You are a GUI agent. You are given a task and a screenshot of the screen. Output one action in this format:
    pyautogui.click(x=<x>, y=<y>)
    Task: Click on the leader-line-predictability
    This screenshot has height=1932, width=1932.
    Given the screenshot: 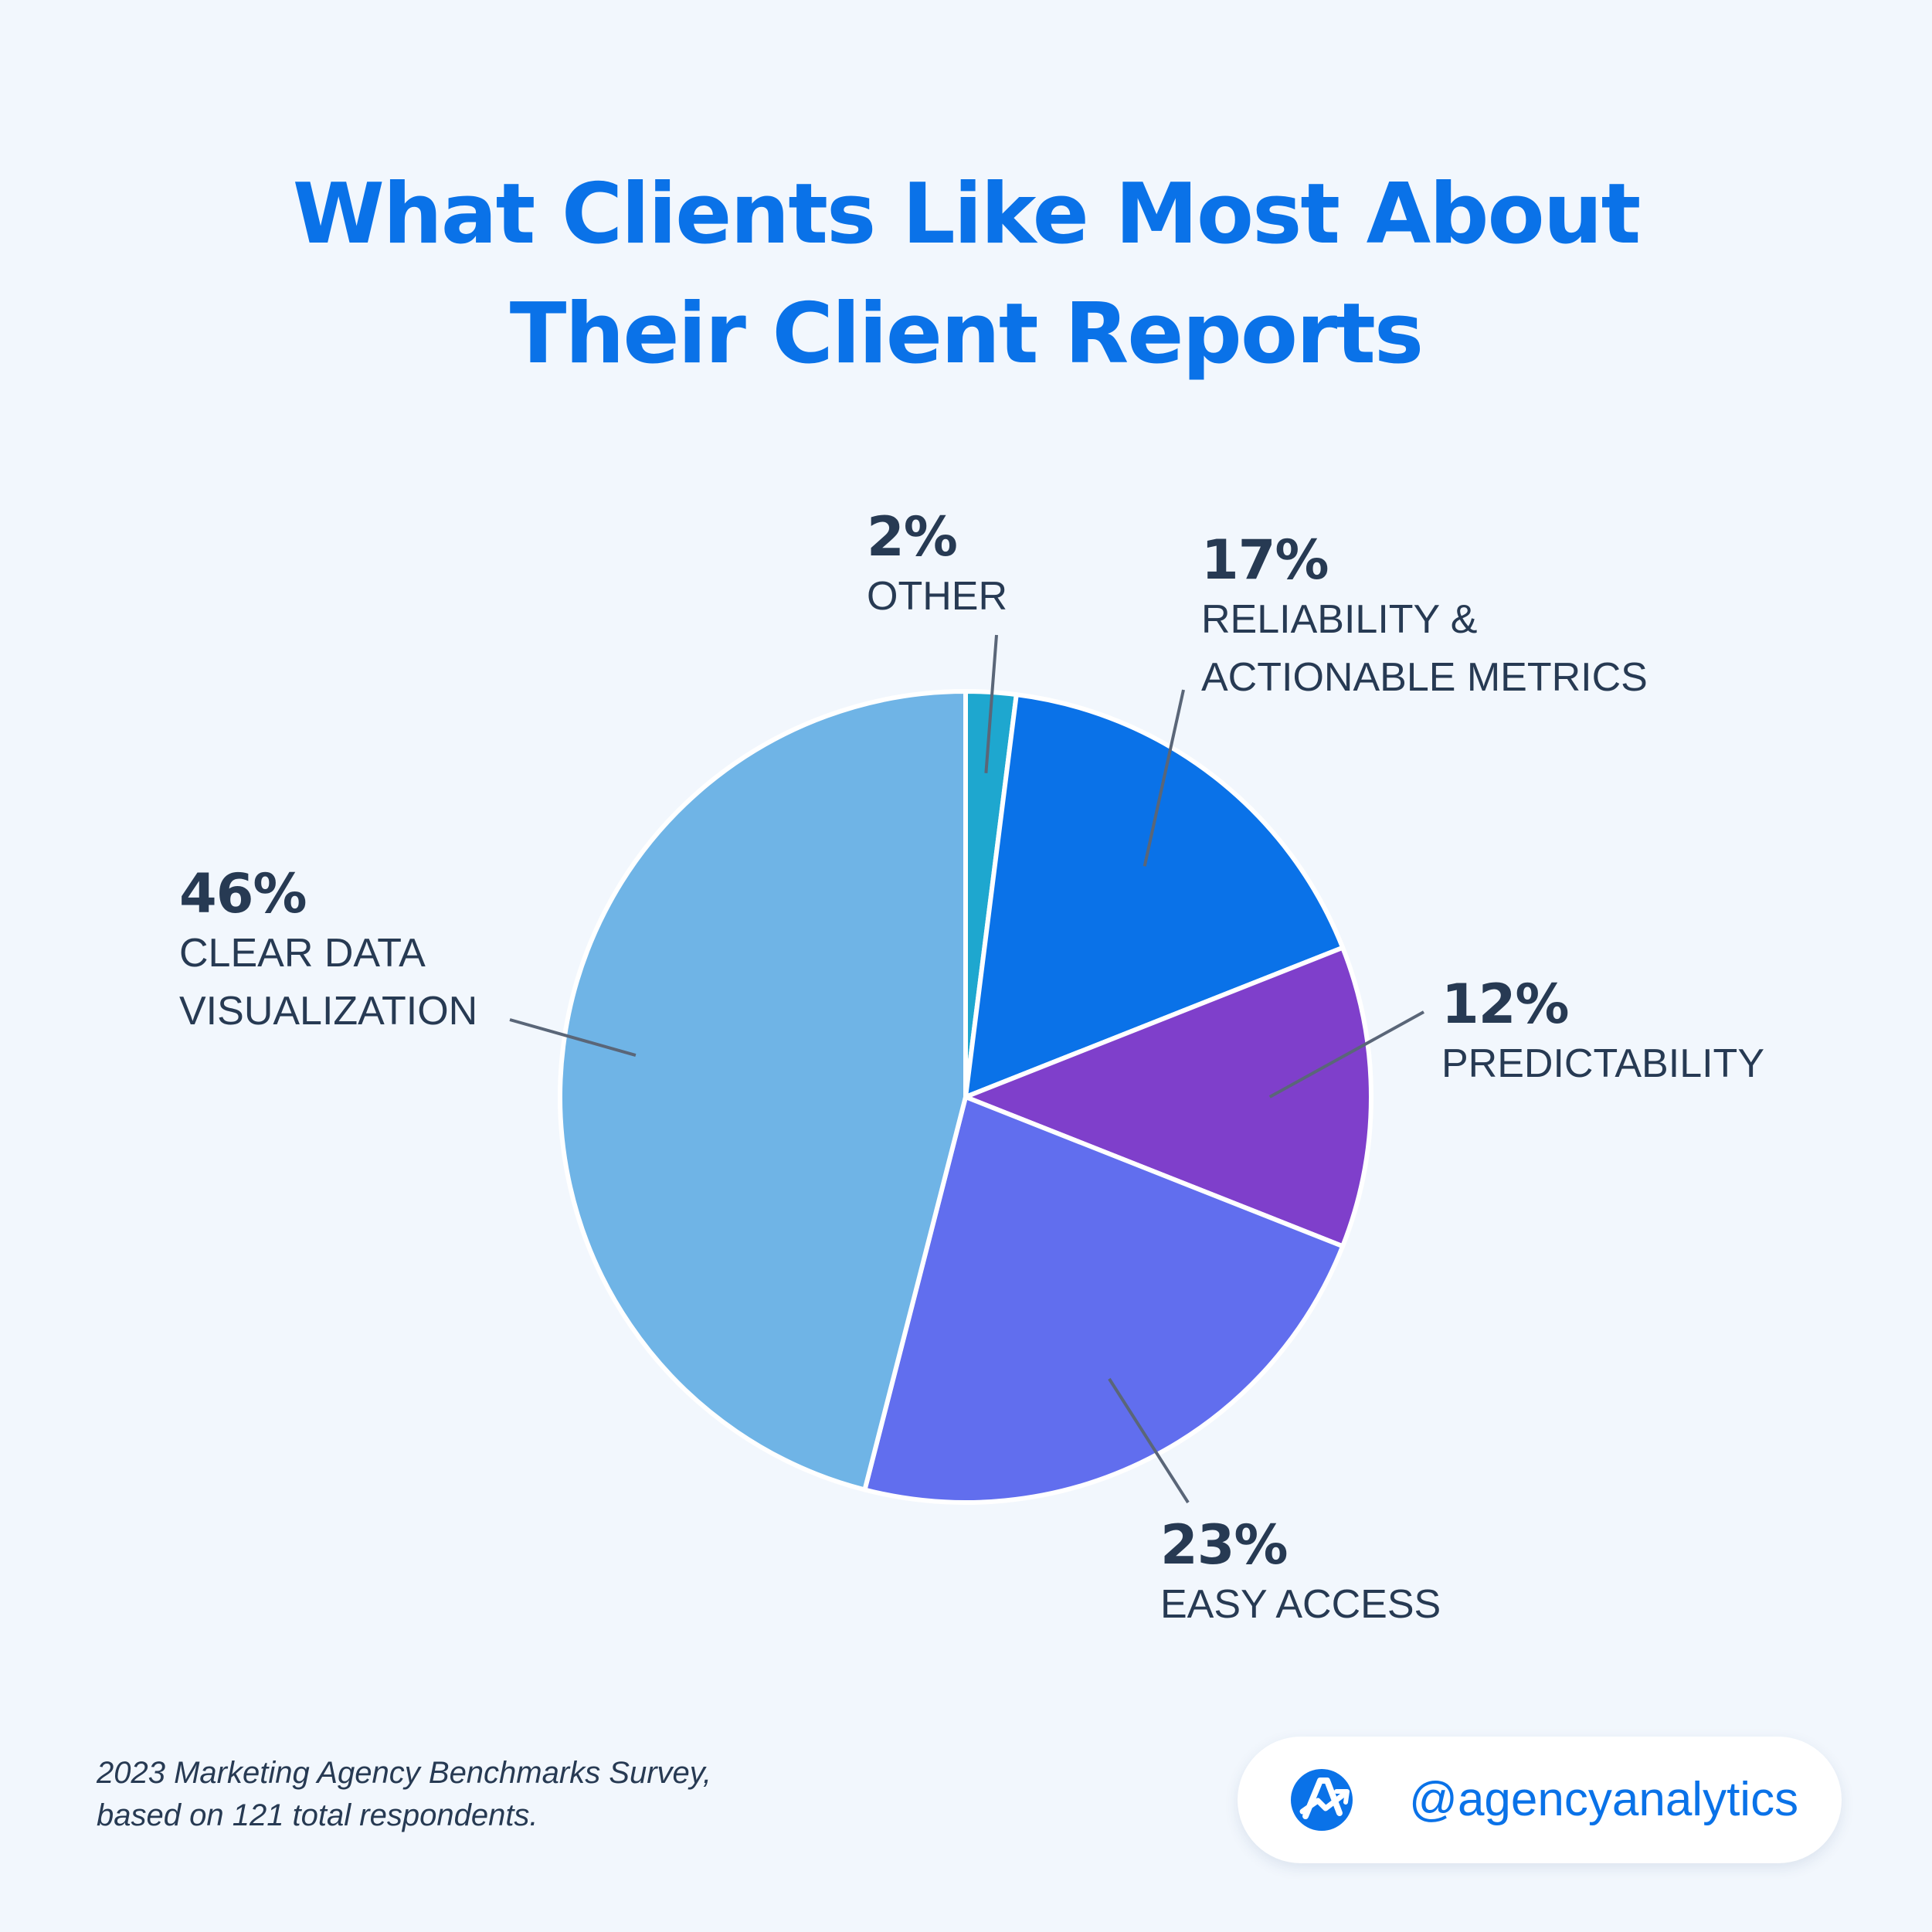 What is the action you would take?
    pyautogui.click(x=1346, y=1054)
    